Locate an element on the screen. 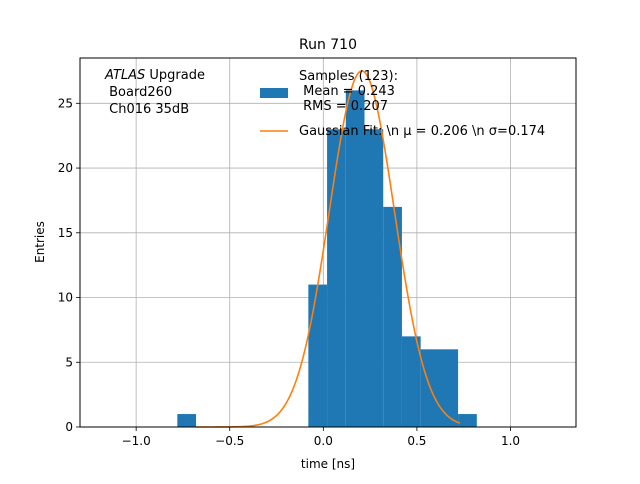 This screenshot has height=484, width=640. legend-samples-line: Mean = 0.243 is located at coordinates (347, 91).